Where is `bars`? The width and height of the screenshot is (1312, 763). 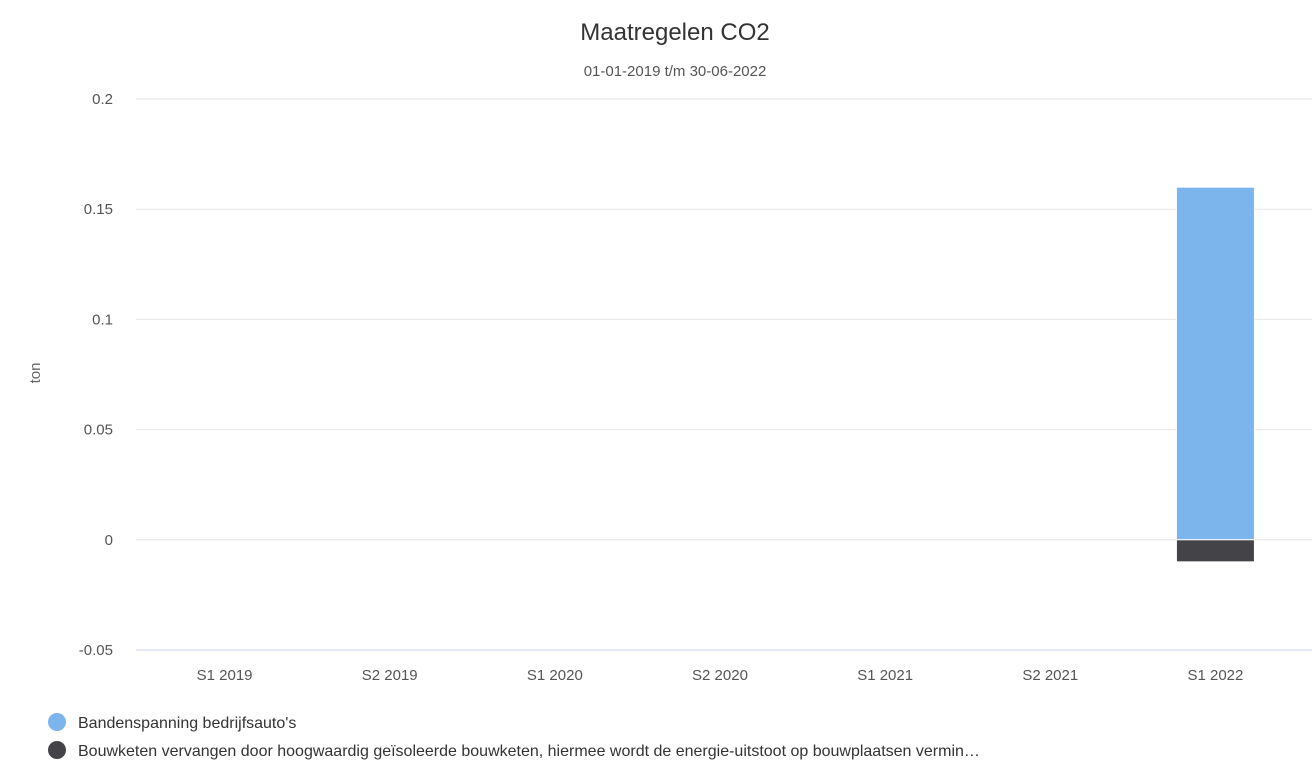 bars is located at coordinates (1215, 374).